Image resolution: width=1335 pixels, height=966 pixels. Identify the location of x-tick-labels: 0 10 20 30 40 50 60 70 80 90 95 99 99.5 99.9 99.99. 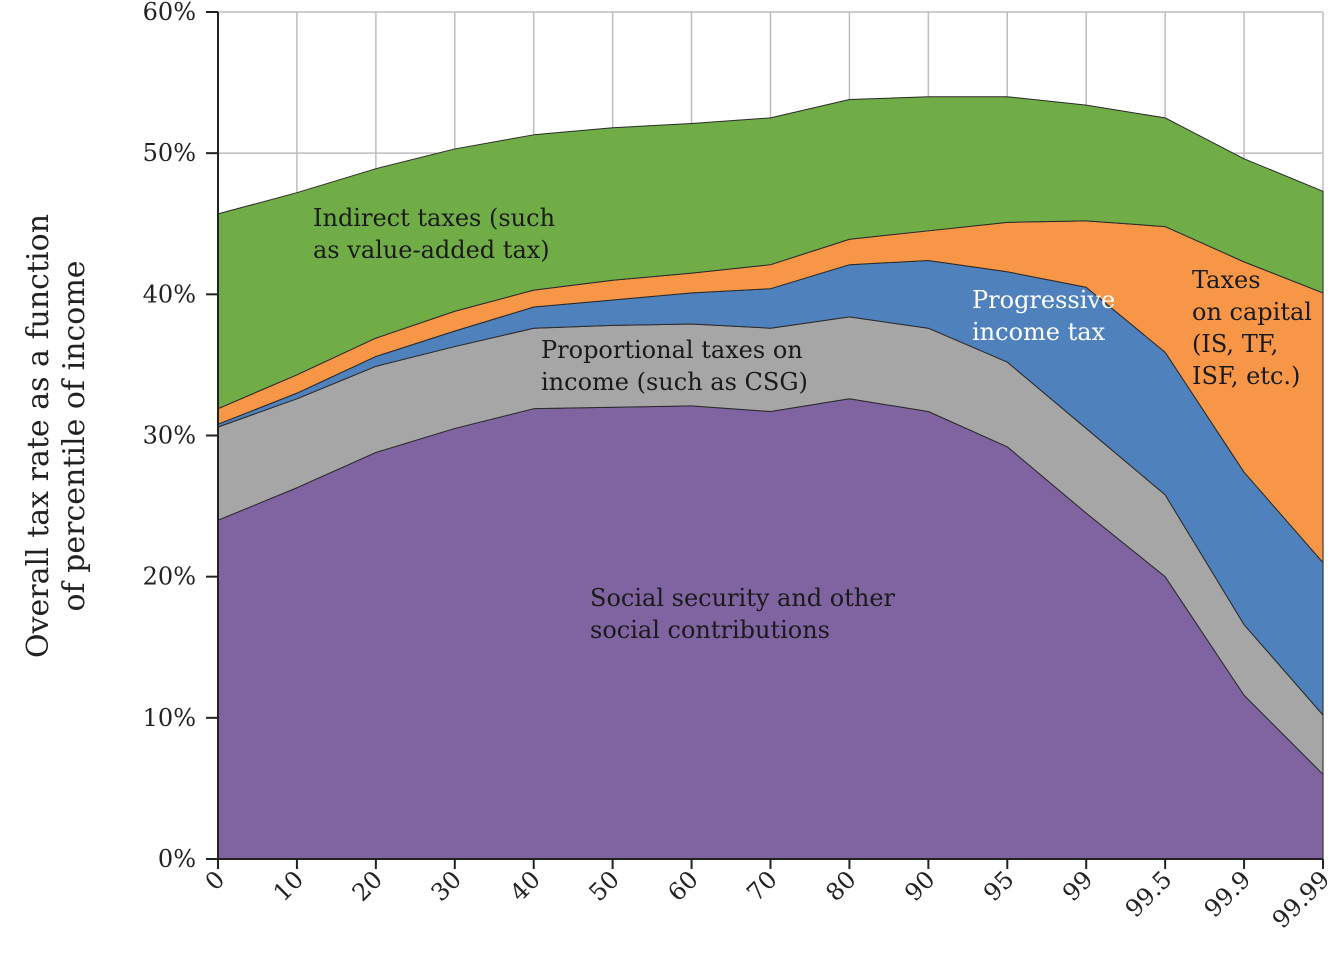
(767, 899).